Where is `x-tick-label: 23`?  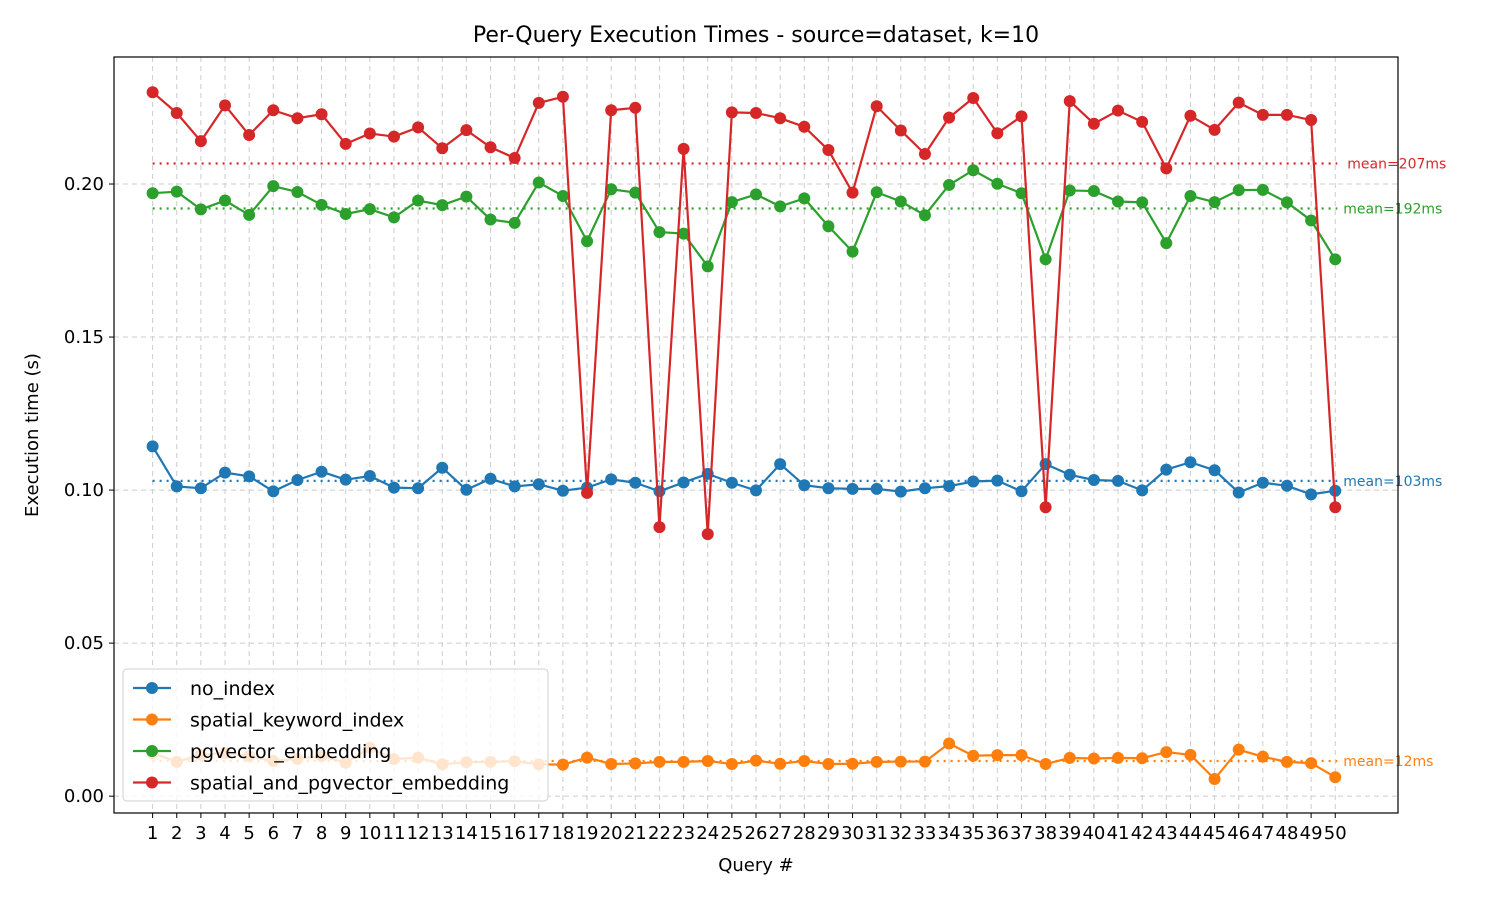
x-tick-label: 23 is located at coordinates (683, 833).